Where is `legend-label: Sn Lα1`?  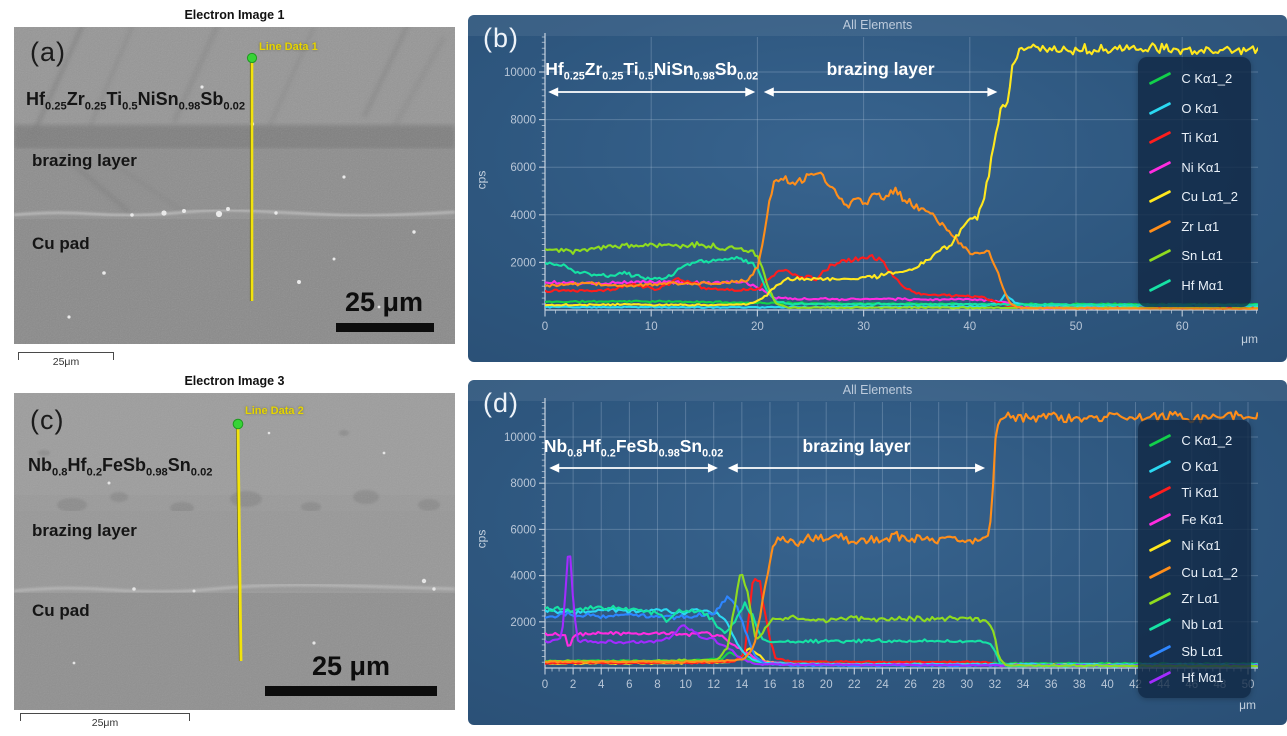
legend-label: Sn Lα1 is located at coordinates (1202, 256).